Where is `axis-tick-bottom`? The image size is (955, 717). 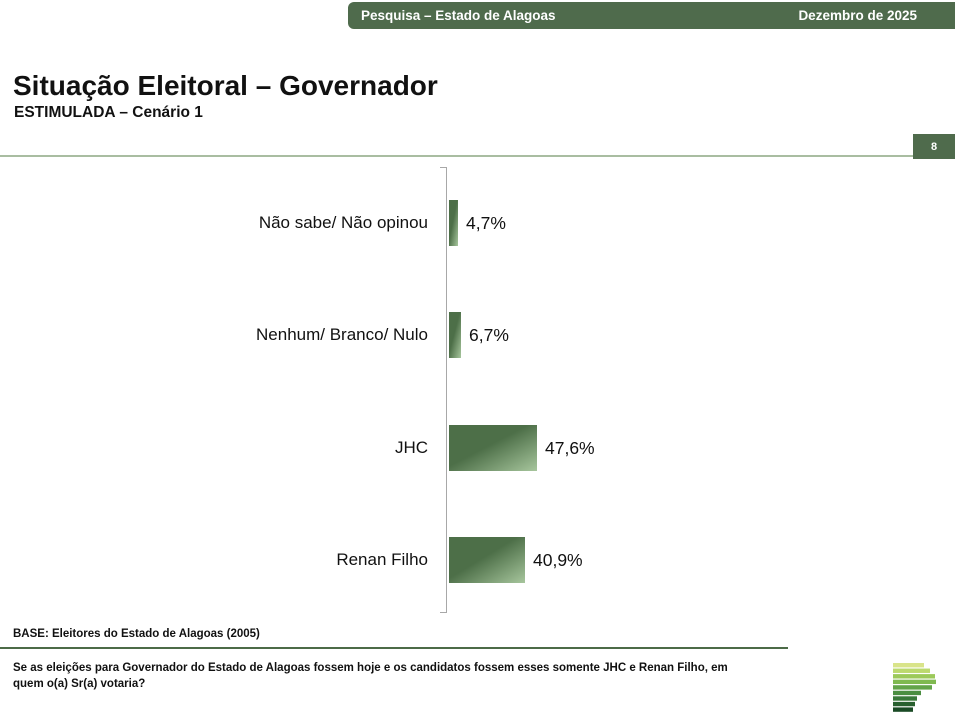 axis-tick-bottom is located at coordinates (443, 612).